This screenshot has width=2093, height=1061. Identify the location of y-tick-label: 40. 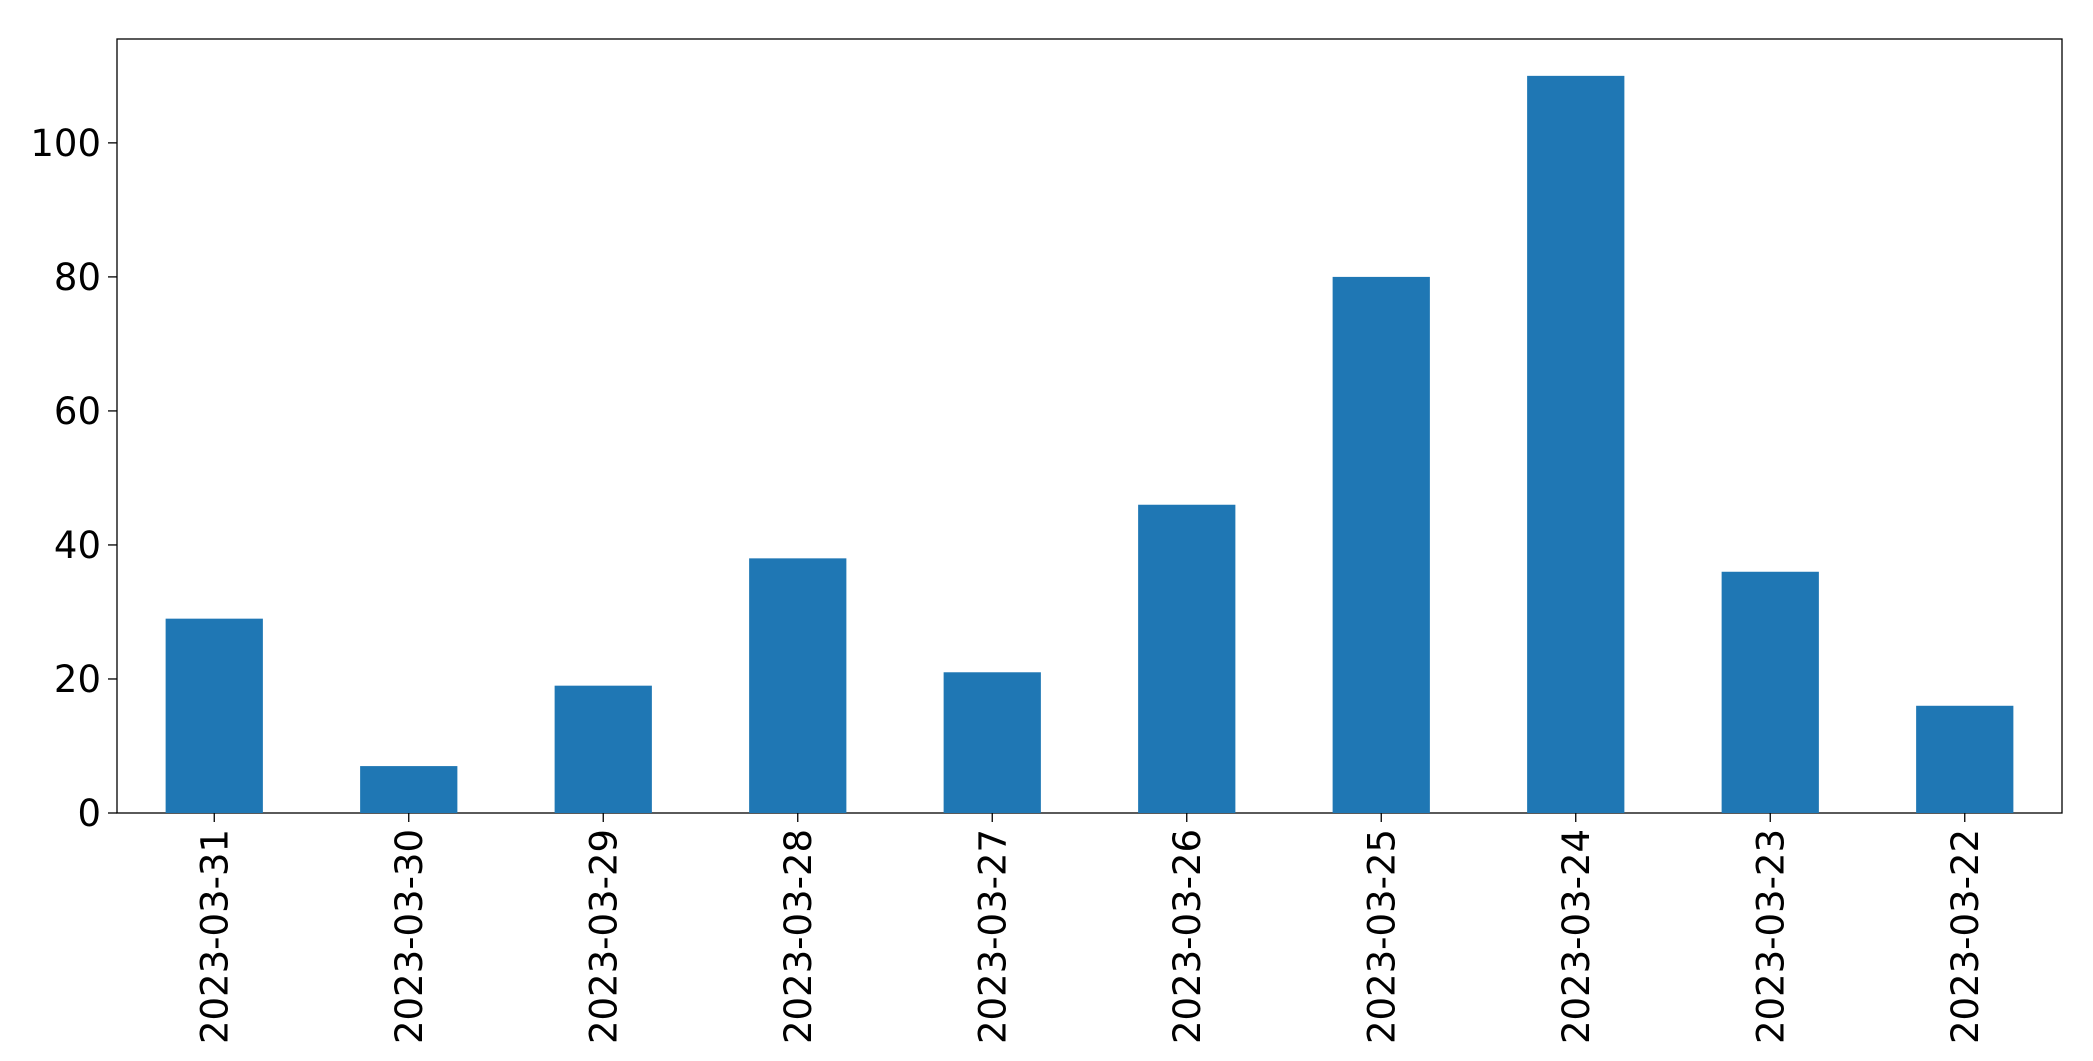
(77, 545).